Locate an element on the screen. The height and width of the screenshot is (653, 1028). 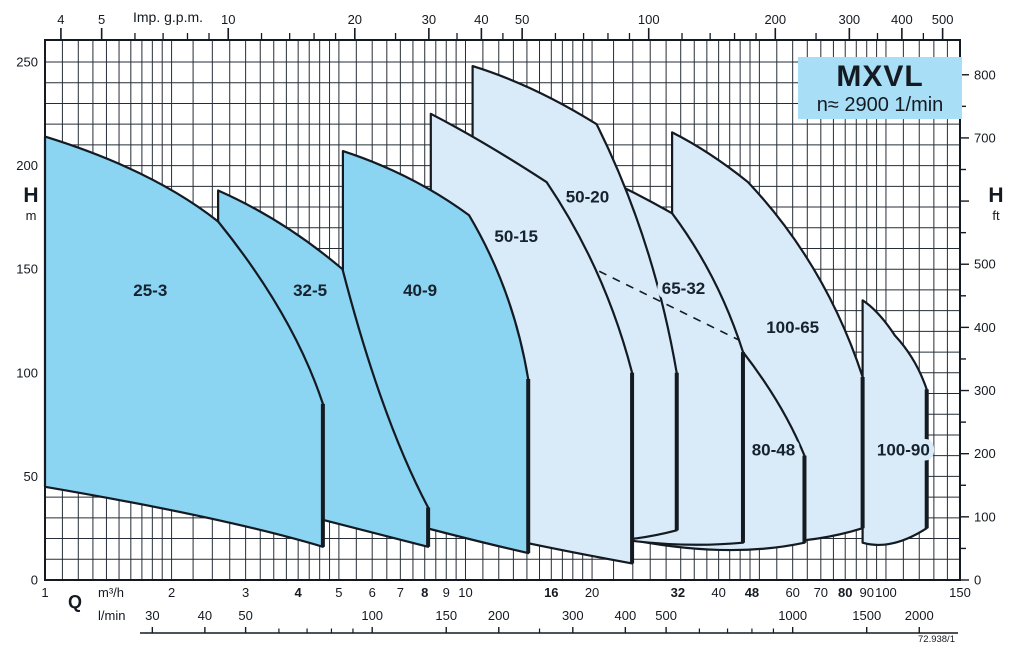
curve-label-50-15: 50-15 is located at coordinates (515, 236).